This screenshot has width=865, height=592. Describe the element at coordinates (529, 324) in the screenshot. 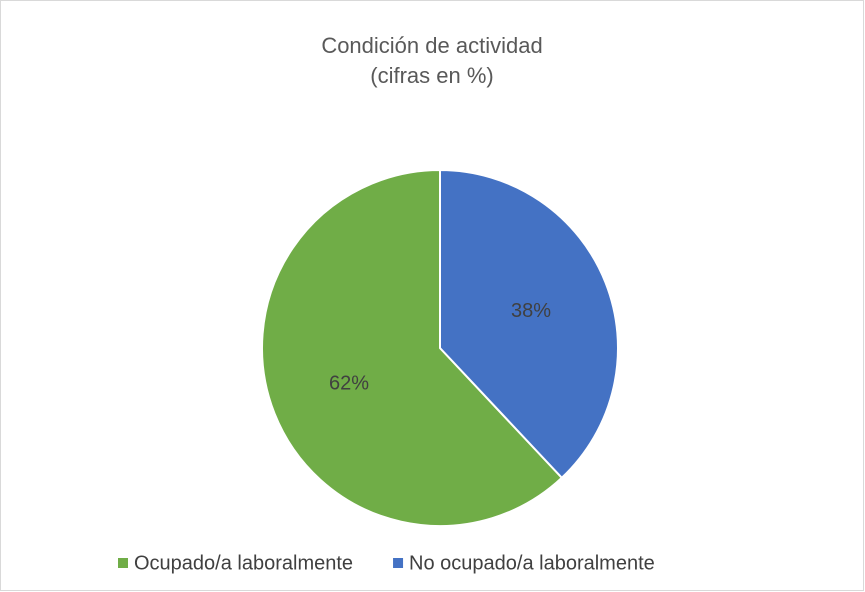

I see `pie-slice` at that location.